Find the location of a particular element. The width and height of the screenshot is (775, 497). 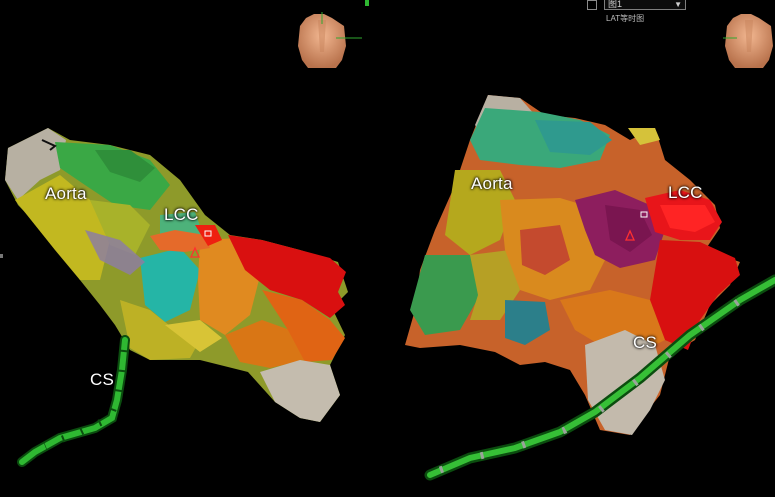

right-cs-label: CS is located at coordinates (645, 342).